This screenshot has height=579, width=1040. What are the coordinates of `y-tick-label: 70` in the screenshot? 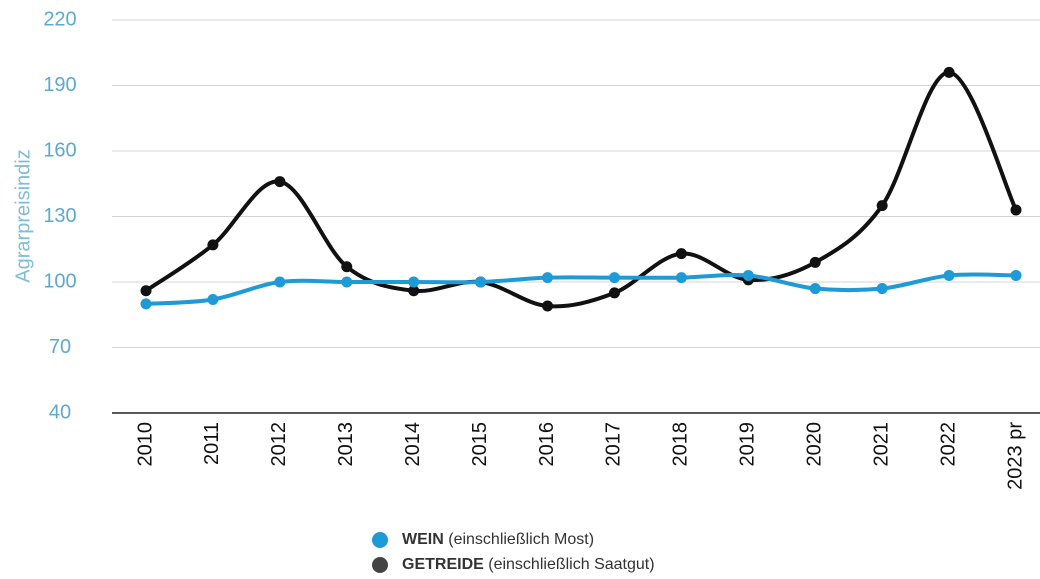 It's located at (60, 347).